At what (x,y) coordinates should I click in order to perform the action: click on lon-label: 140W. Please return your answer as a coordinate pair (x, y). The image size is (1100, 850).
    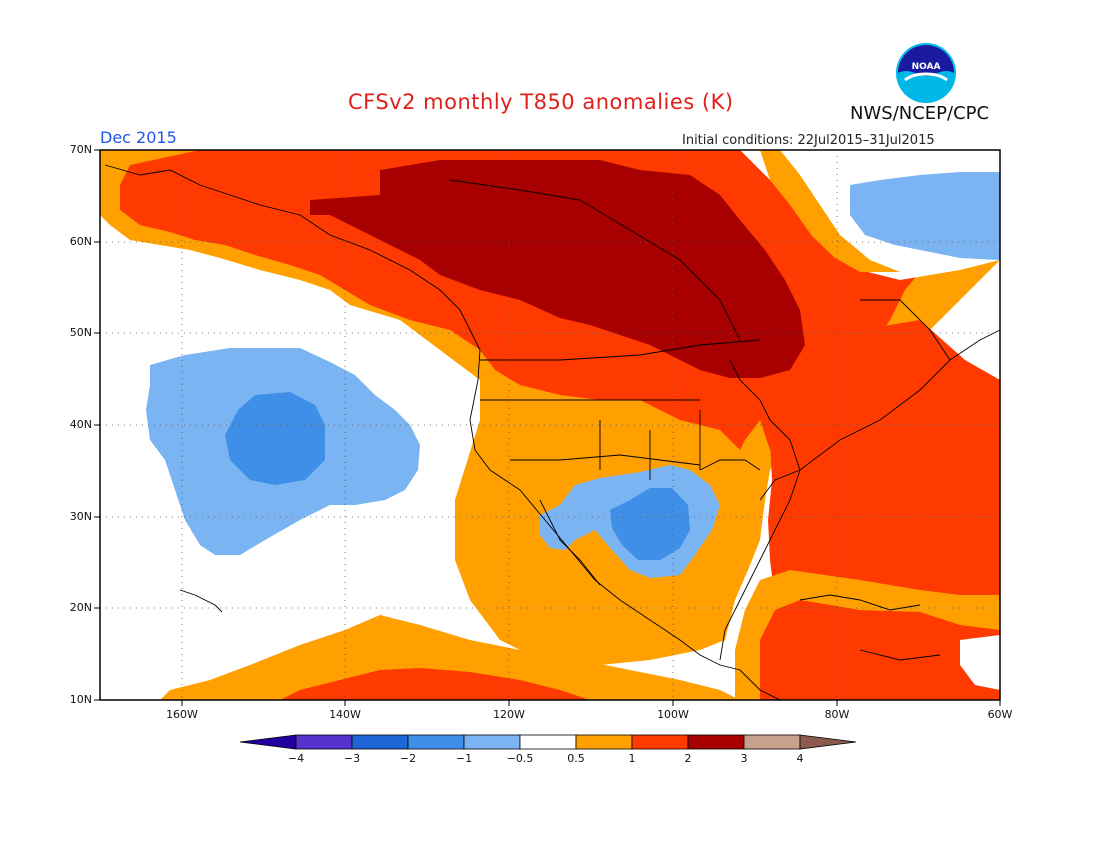
    Looking at the image, I should click on (345, 714).